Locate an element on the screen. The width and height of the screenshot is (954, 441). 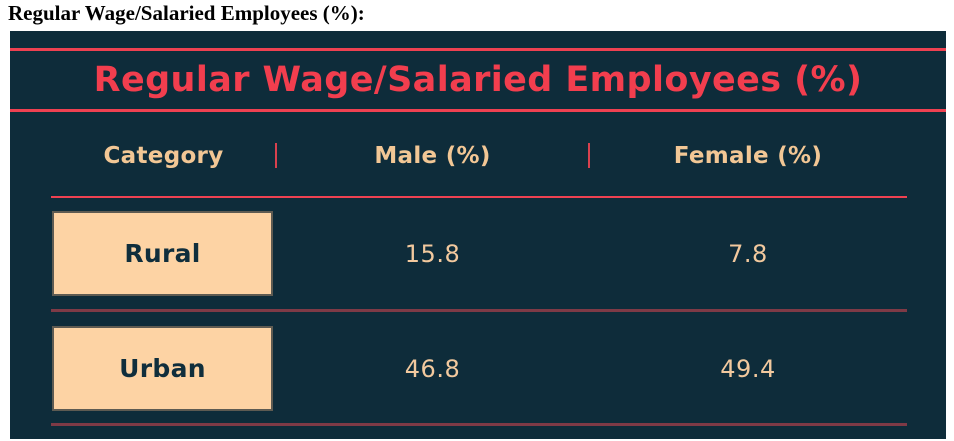
category-label: Urban is located at coordinates (162, 368).